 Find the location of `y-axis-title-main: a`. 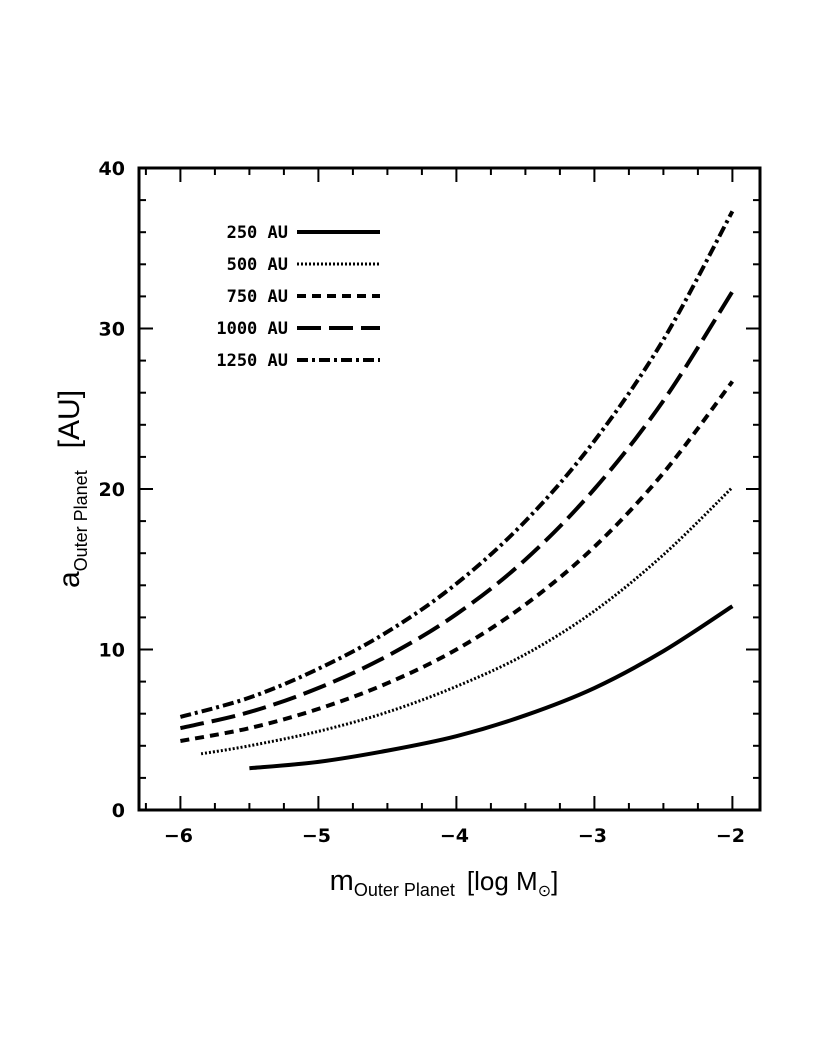

y-axis-title-main: a is located at coordinates (69, 579).